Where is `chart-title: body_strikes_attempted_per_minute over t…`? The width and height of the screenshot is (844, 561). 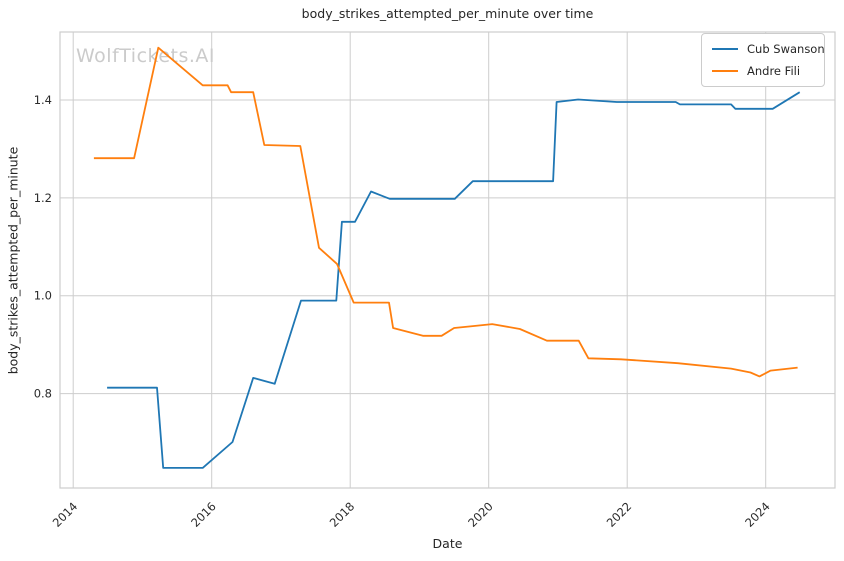 chart-title: body_strikes_attempted_per_minute over t… is located at coordinates (447, 13).